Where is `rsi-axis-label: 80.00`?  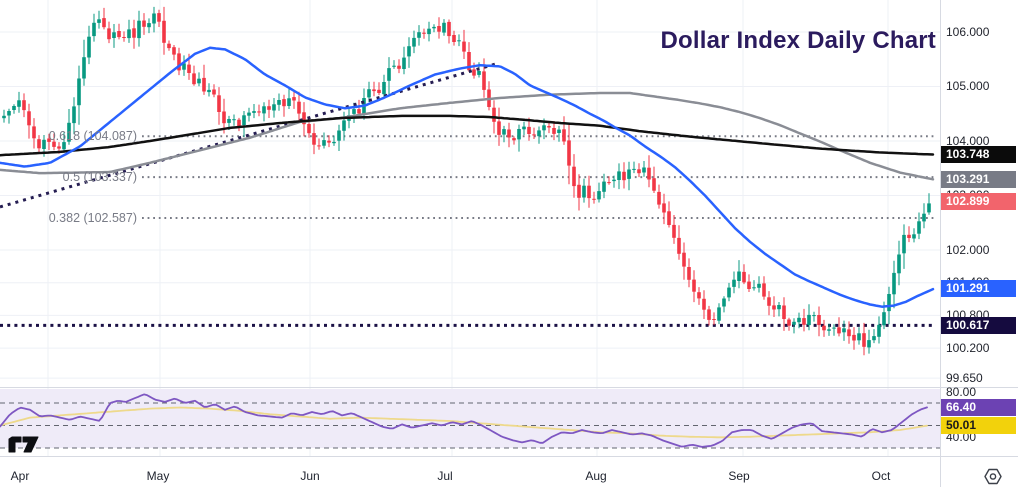 rsi-axis-label: 80.00 is located at coordinates (961, 391).